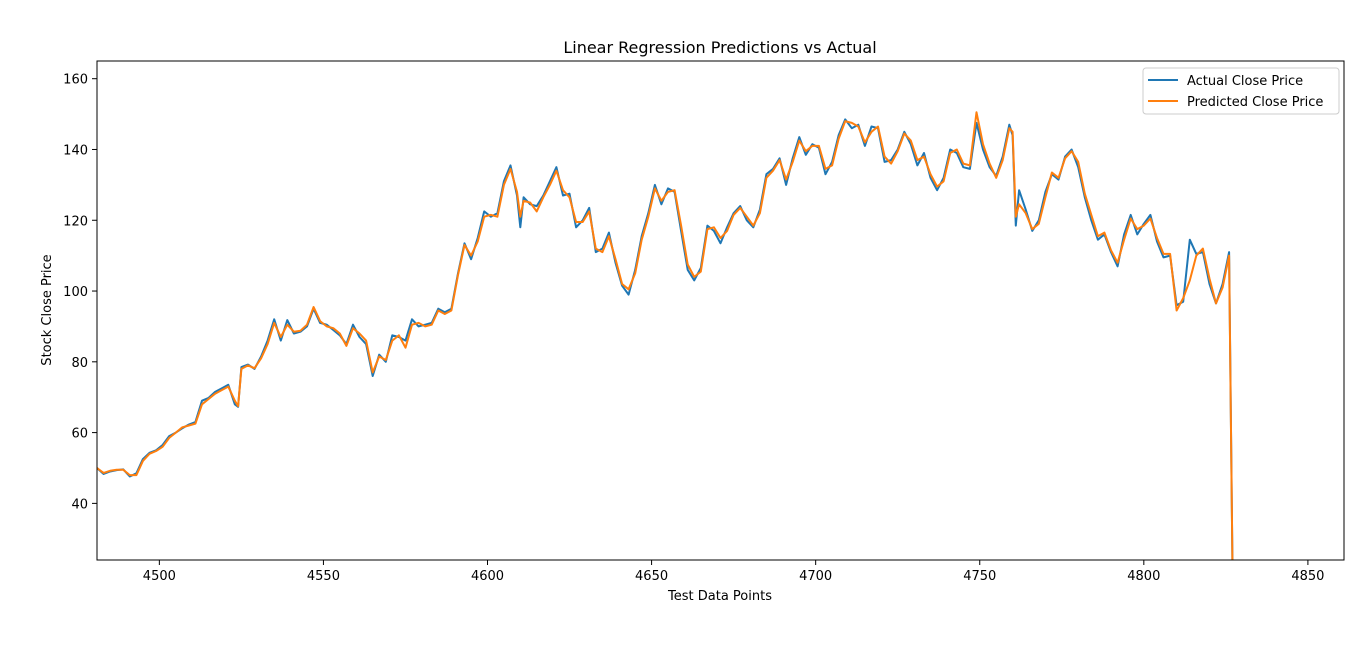 The width and height of the screenshot is (1366, 655). Describe the element at coordinates (719, 47) in the screenshot. I see `chart-title: Linear Regression Predictions vs Actual` at that location.